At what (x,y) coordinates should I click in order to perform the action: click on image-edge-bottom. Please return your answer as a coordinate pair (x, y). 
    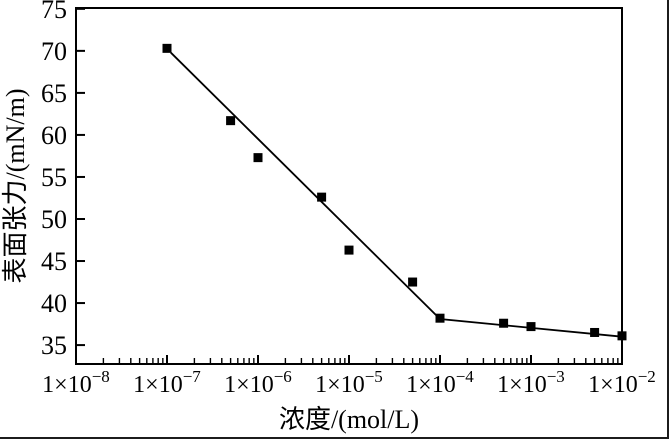
    Looking at the image, I should click on (334, 438).